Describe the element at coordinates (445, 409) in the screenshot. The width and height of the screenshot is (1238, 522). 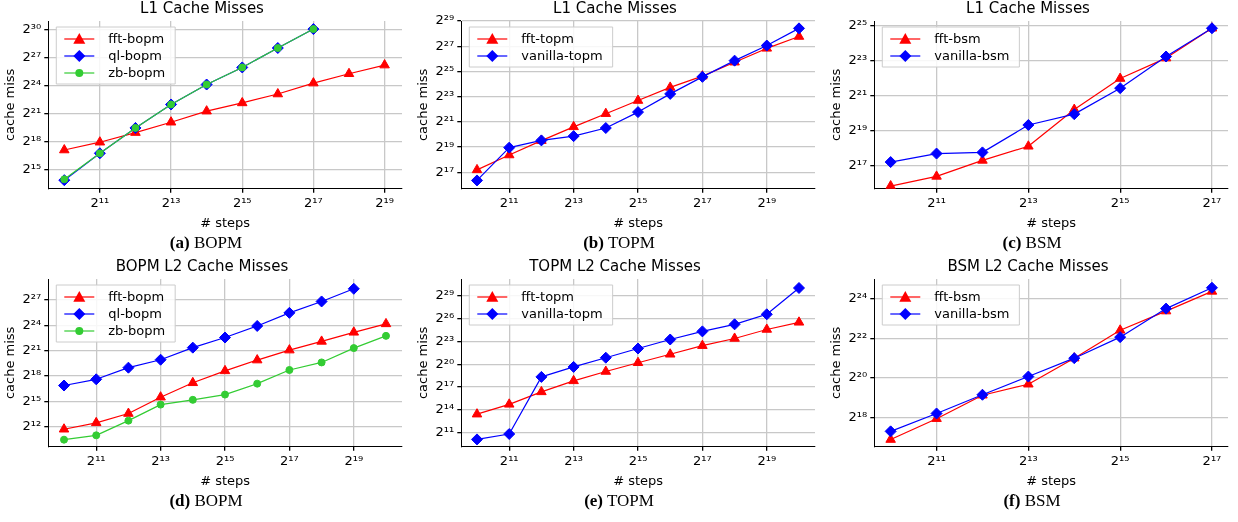
I see `y-tick-label: 2¹⁴` at that location.